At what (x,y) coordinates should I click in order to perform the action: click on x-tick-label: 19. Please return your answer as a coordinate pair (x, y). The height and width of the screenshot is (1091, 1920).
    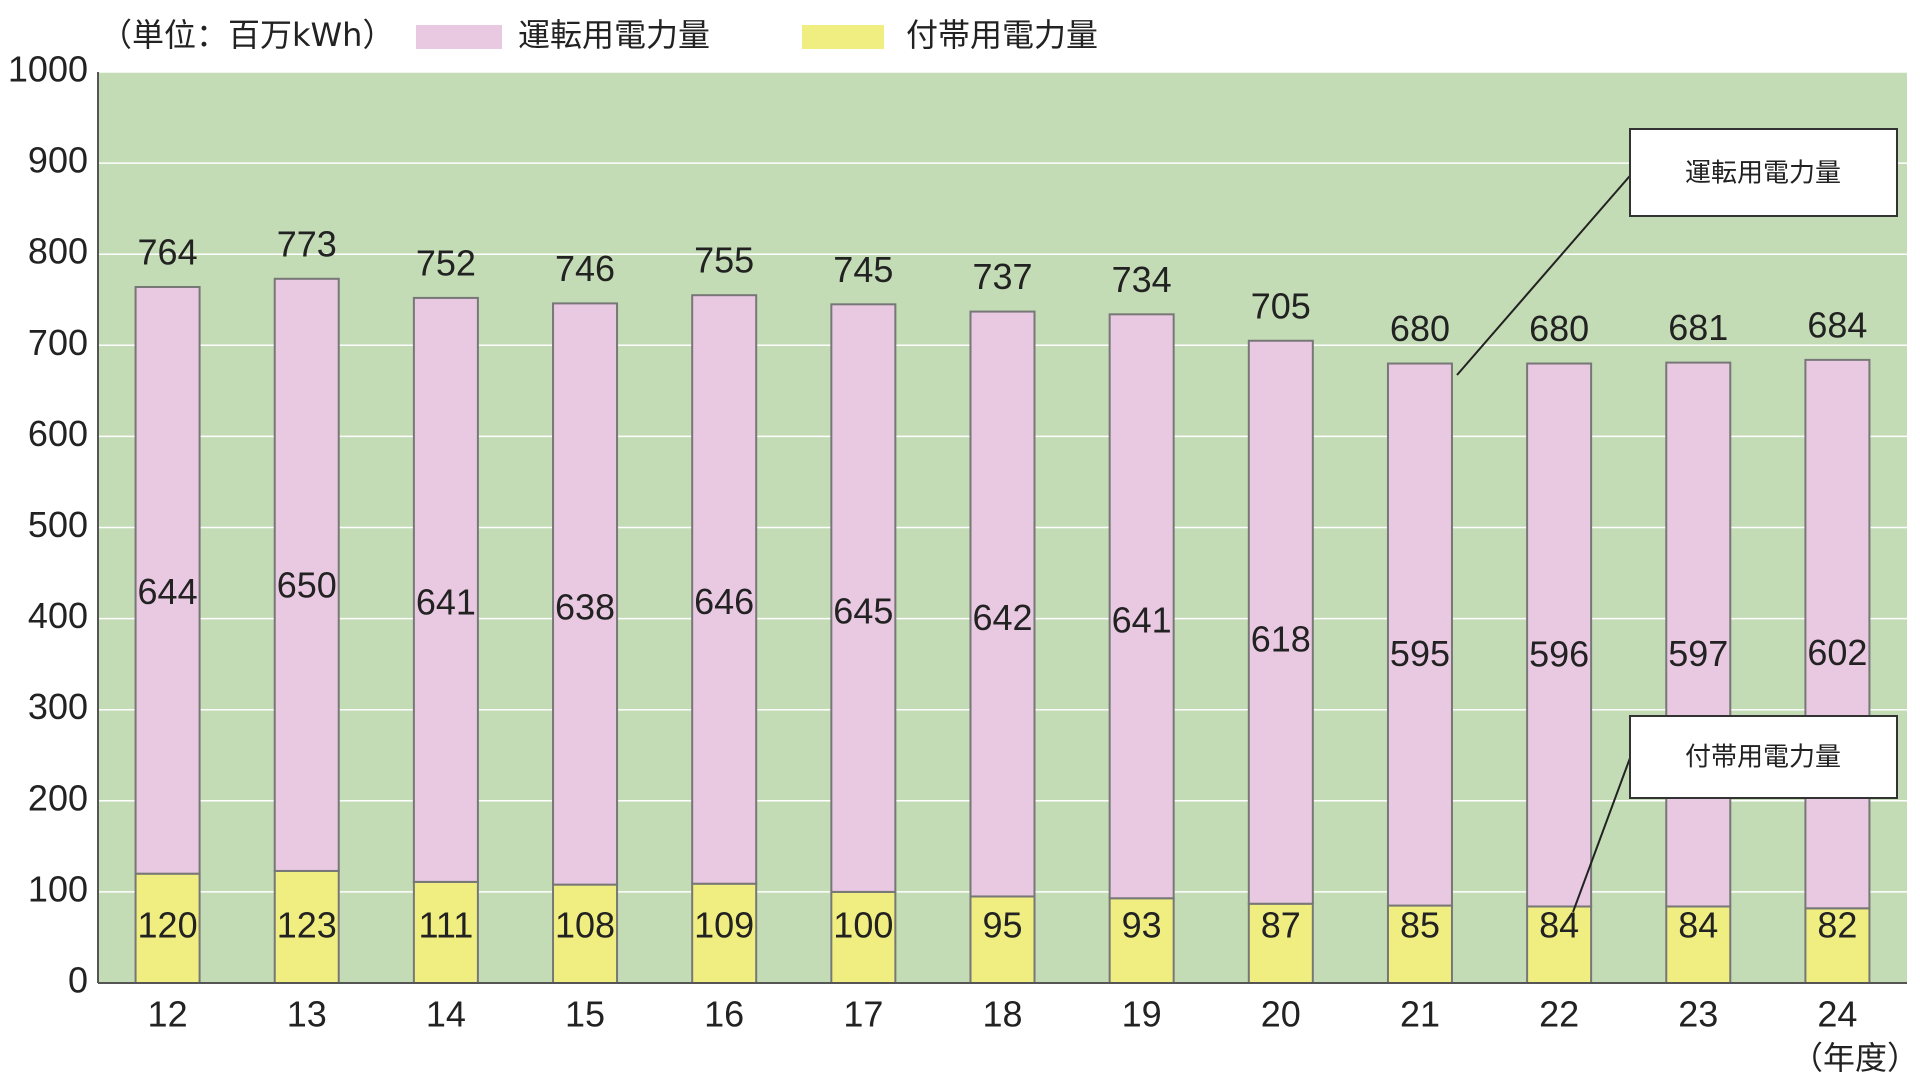
    Looking at the image, I should click on (1142, 1014).